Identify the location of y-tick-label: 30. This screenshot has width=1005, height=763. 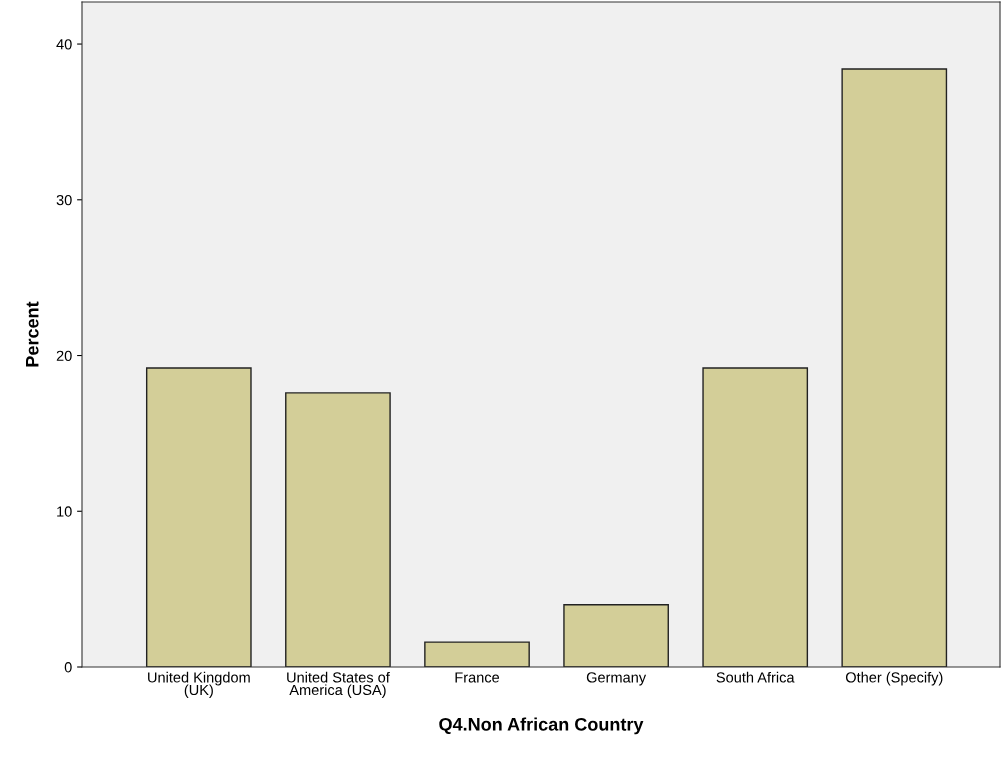
(64, 200).